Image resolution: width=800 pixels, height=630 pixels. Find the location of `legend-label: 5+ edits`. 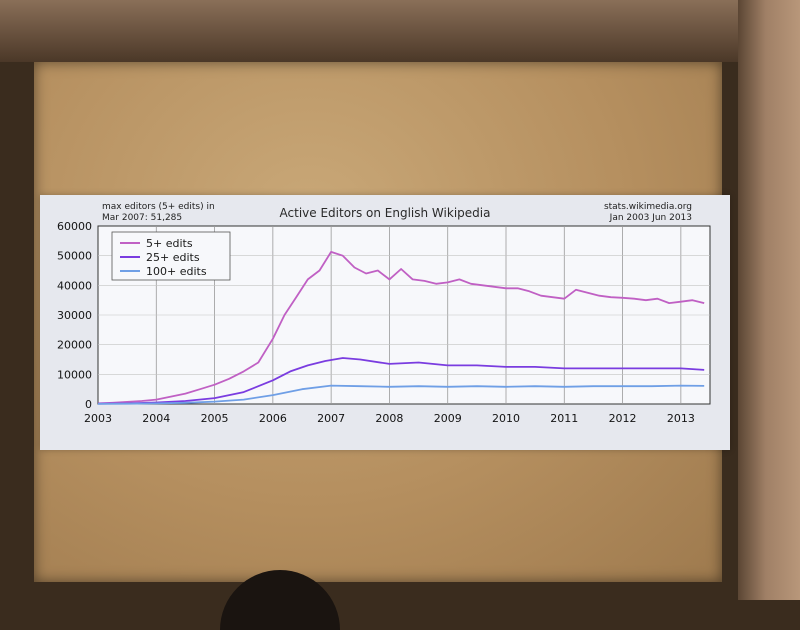

legend-label: 5+ edits is located at coordinates (169, 243).